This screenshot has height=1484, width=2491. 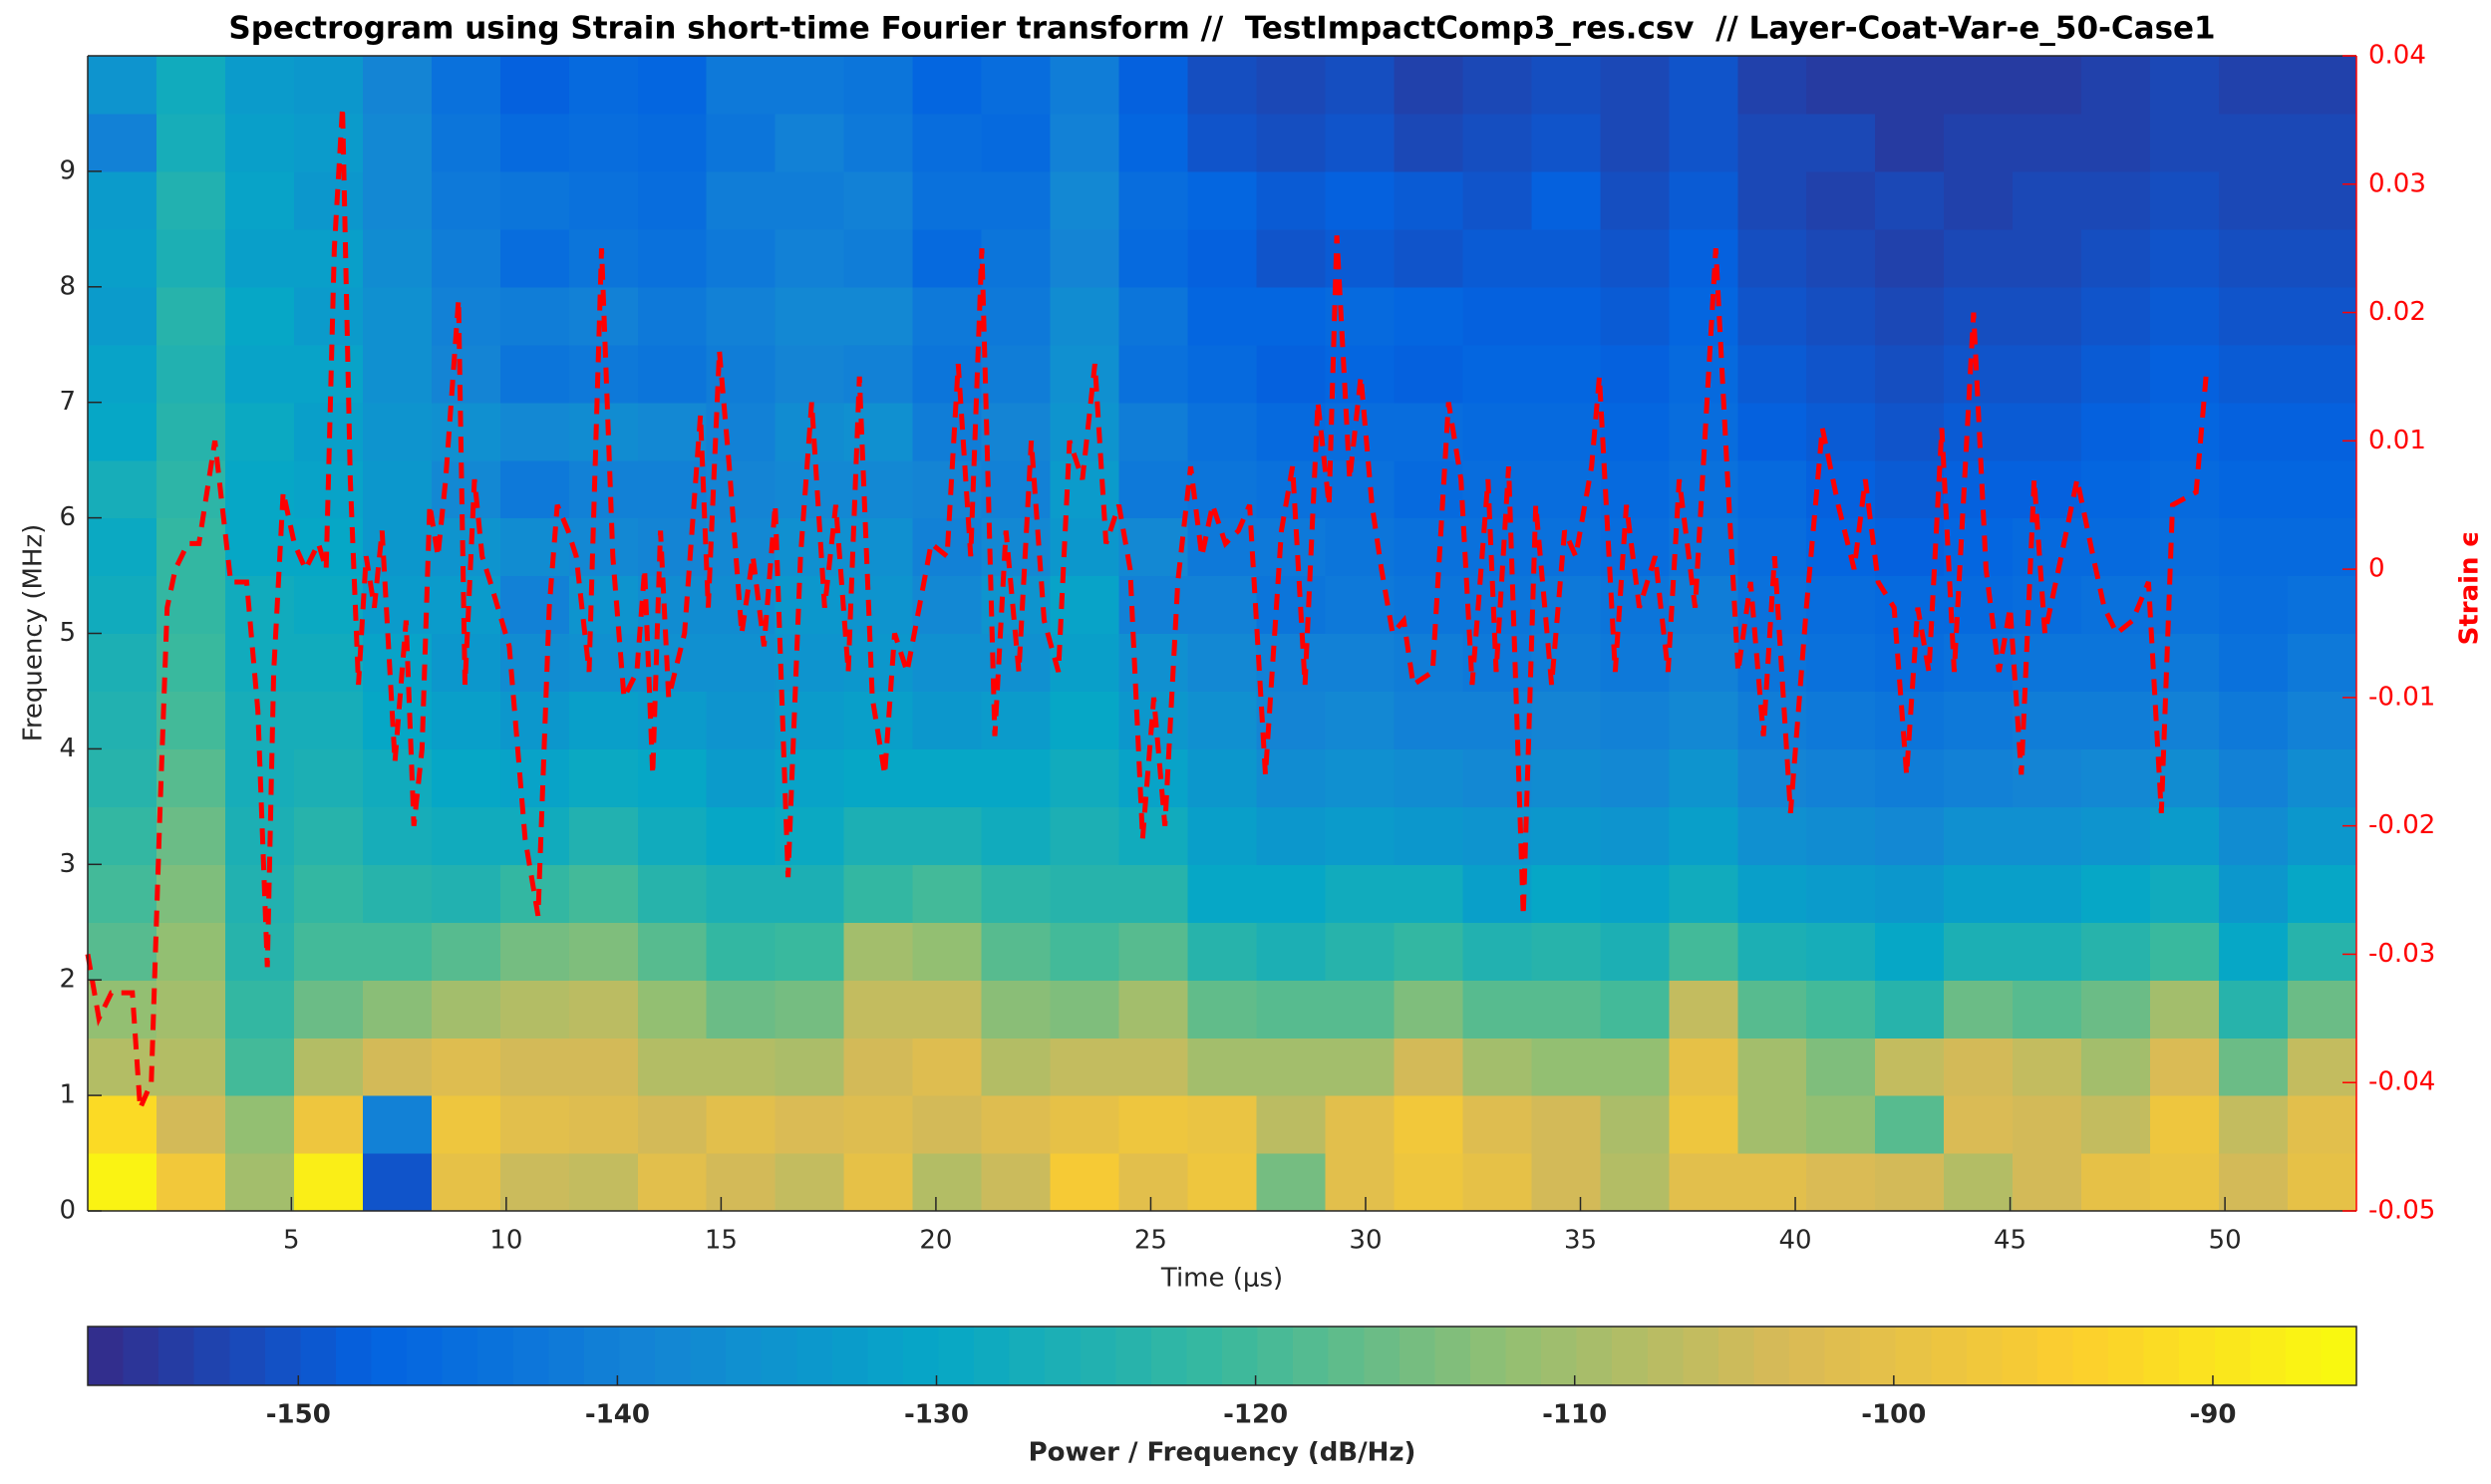 I want to click on y-tick-label: 1, so click(x=67, y=1095).